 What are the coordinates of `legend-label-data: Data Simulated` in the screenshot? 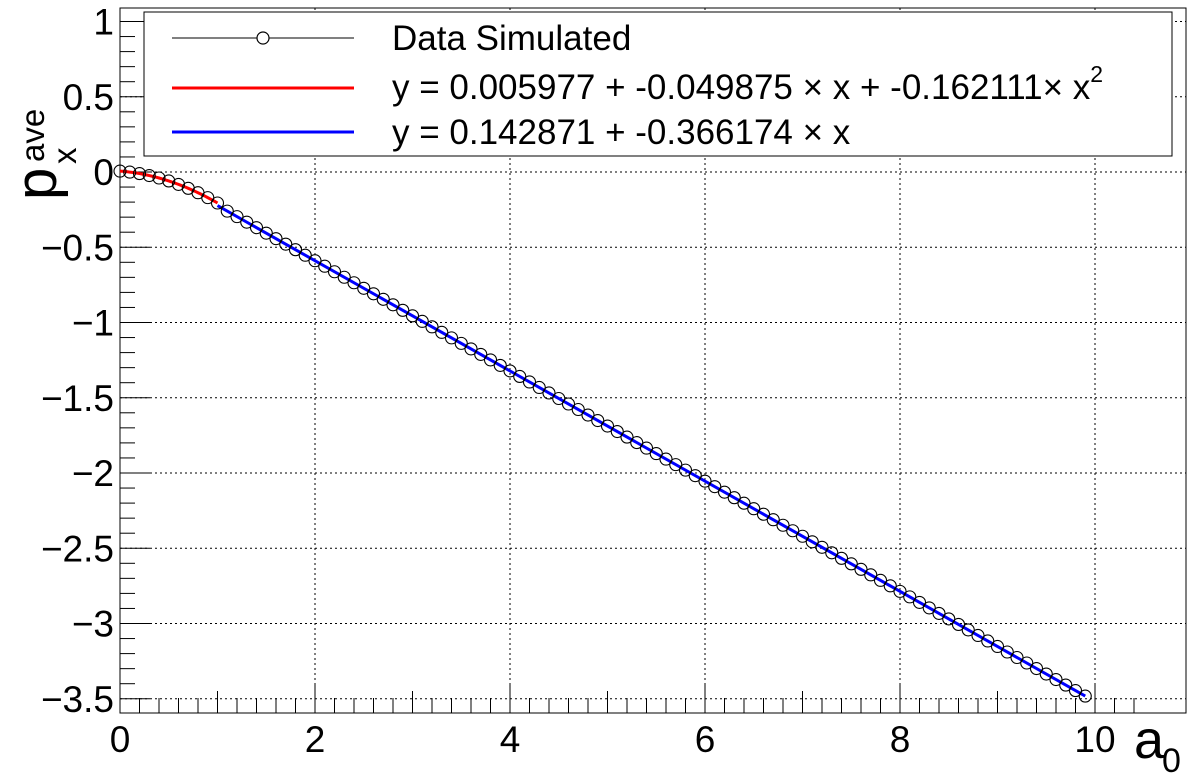 It's located at (511, 38).